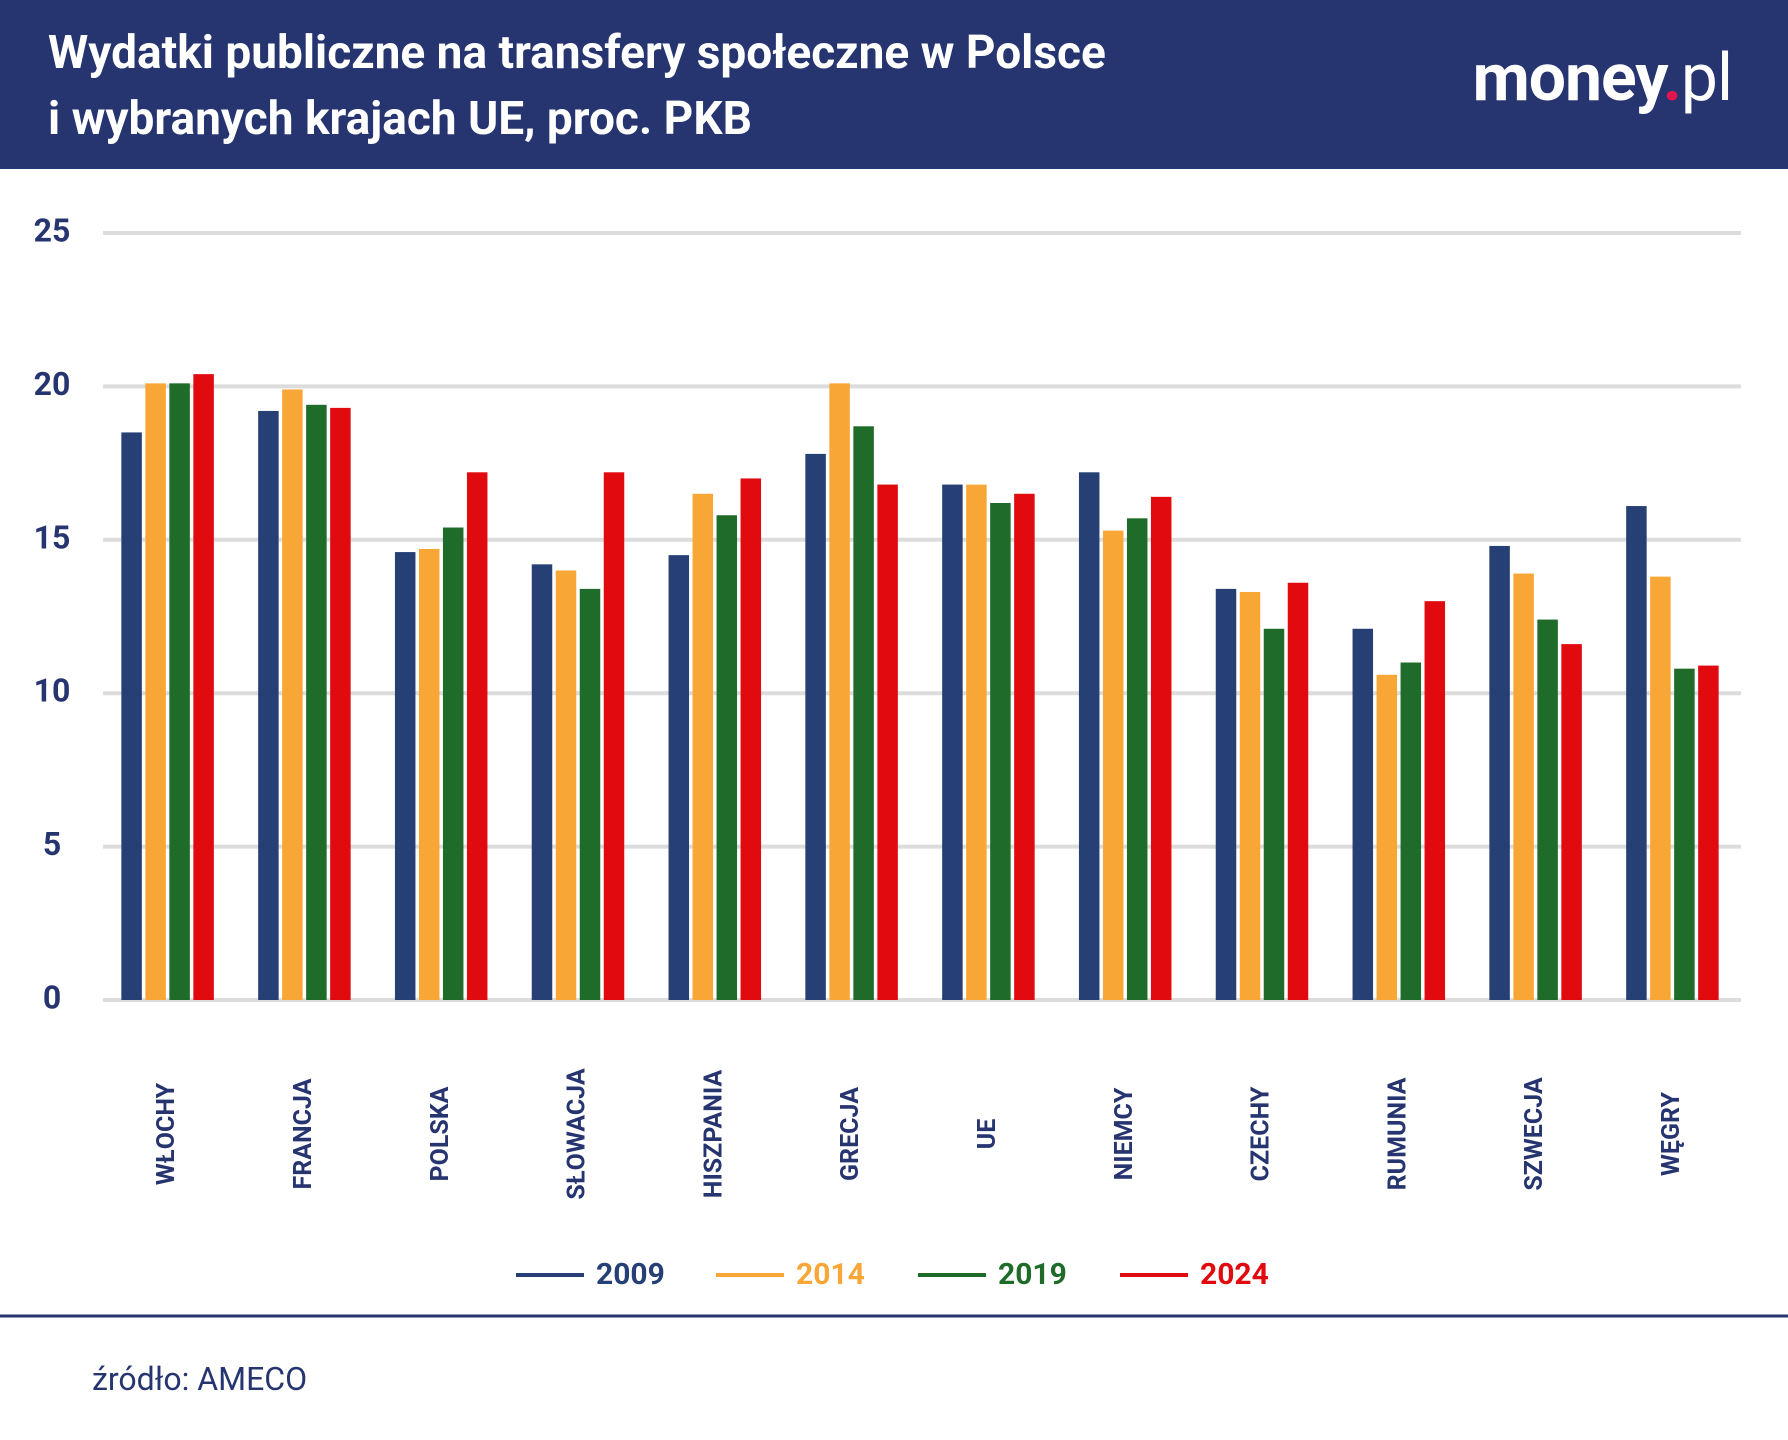  What do you see at coordinates (1397, 1133) in the screenshot?
I see `x-tick-label: RUMUNIA` at bounding box center [1397, 1133].